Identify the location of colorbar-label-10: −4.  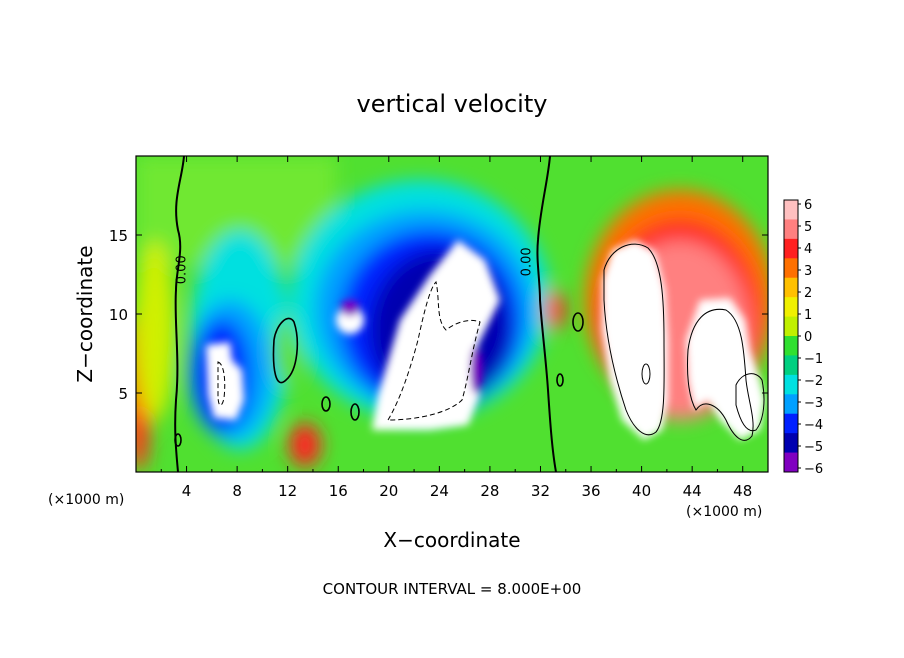
(813, 425).